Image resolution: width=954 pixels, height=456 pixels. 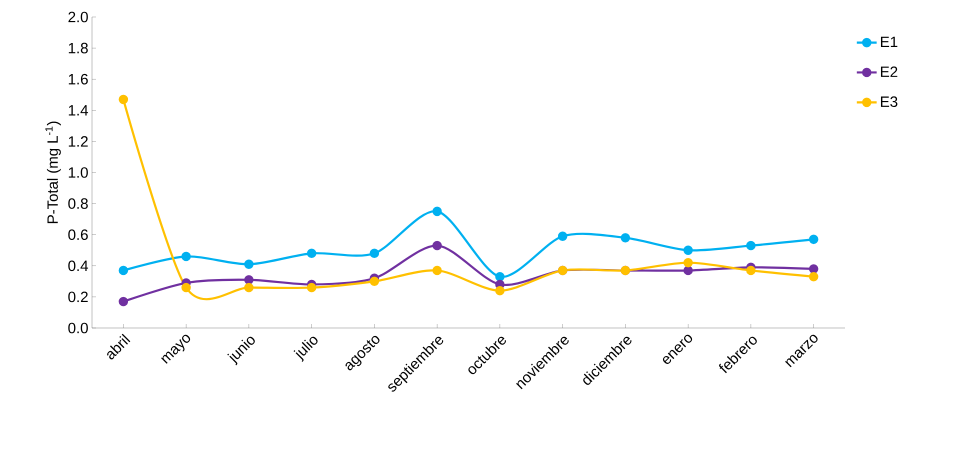 What do you see at coordinates (78, 172) in the screenshot?
I see `y-tick-label: 1.0` at bounding box center [78, 172].